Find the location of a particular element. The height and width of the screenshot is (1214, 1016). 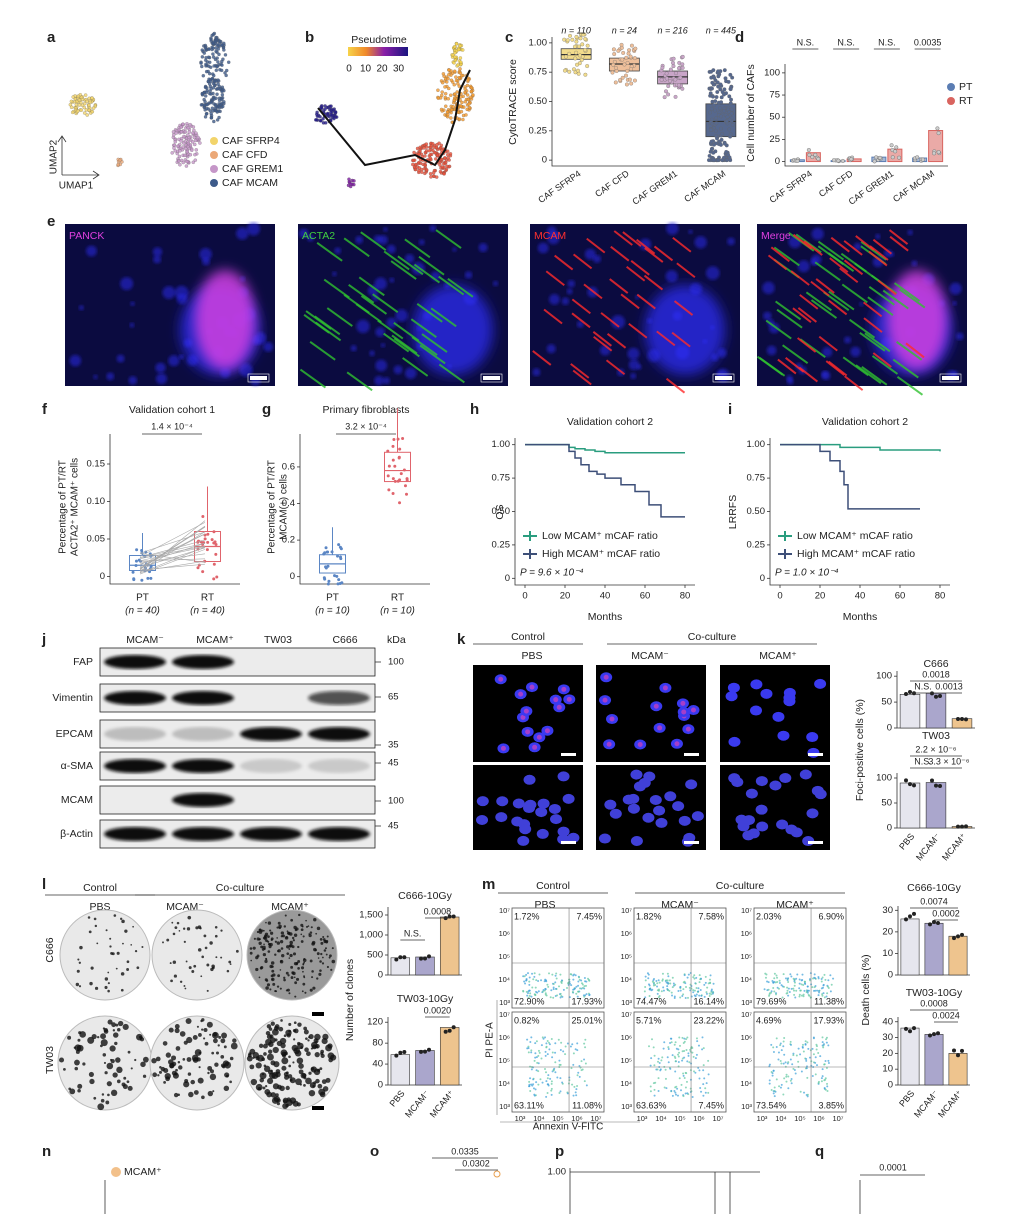

channel-label: Merge is located at coordinates (776, 236).